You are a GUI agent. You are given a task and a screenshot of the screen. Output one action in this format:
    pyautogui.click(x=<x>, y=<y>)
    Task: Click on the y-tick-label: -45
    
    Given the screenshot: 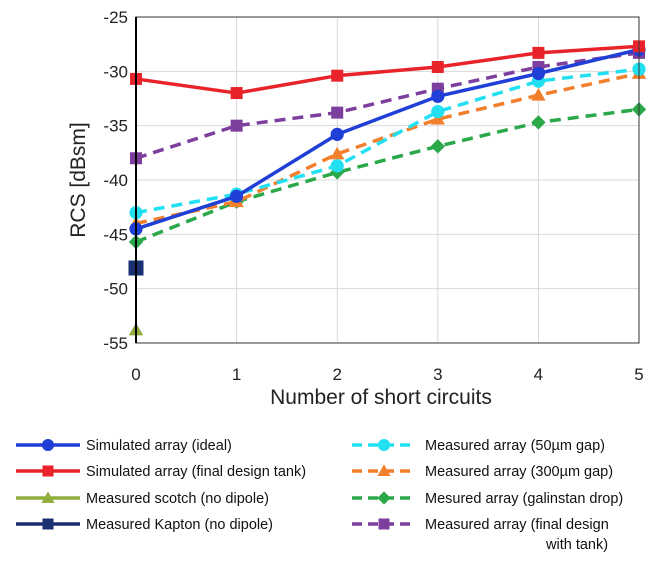 What is the action you would take?
    pyautogui.click(x=115, y=234)
    